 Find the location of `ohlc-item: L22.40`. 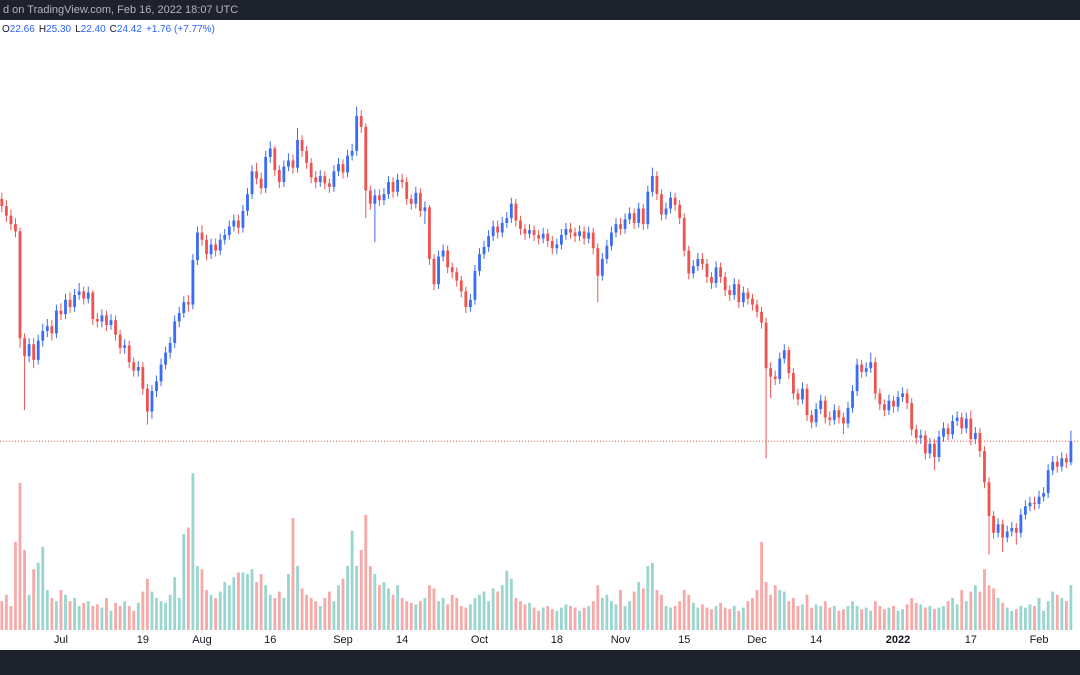

ohlc-item: L22.40 is located at coordinates (90, 29).